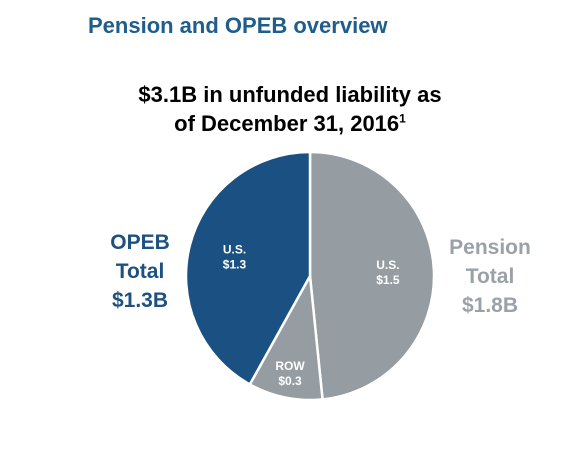  I want to click on chart-title-footnote: 1, so click(402, 118).